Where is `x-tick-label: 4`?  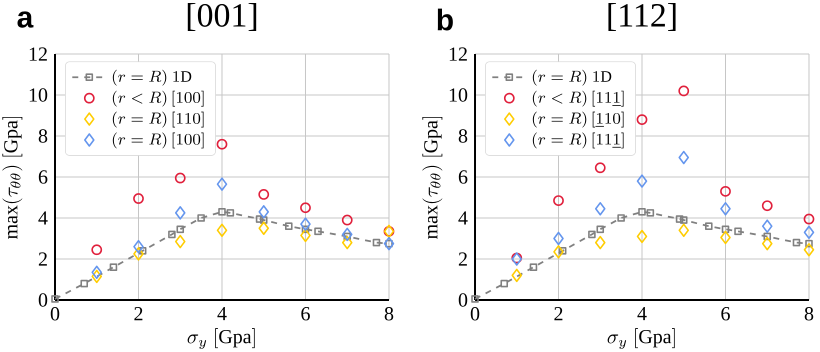
x-tick-label: 4 is located at coordinates (642, 313).